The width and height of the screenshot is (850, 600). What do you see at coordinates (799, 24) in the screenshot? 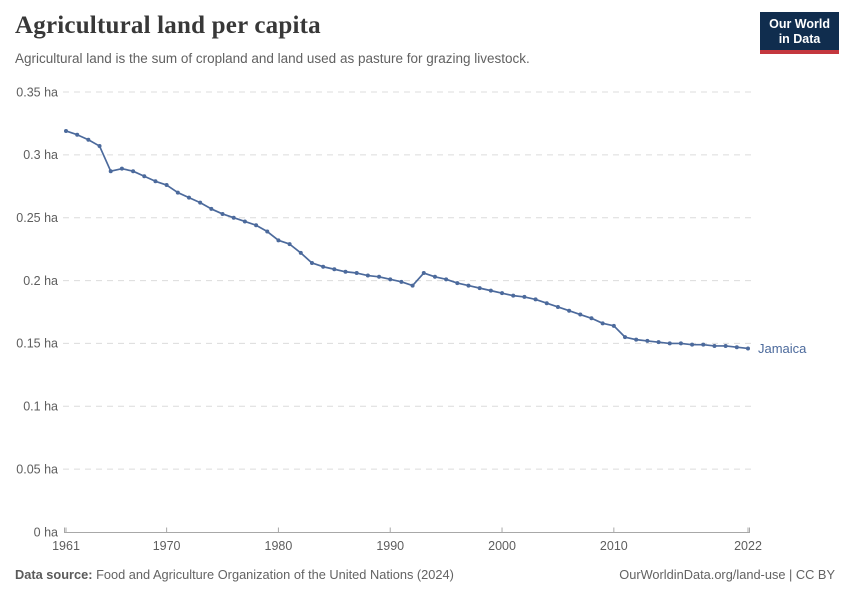
I see `owid-logo-line1: Our World` at bounding box center [799, 24].